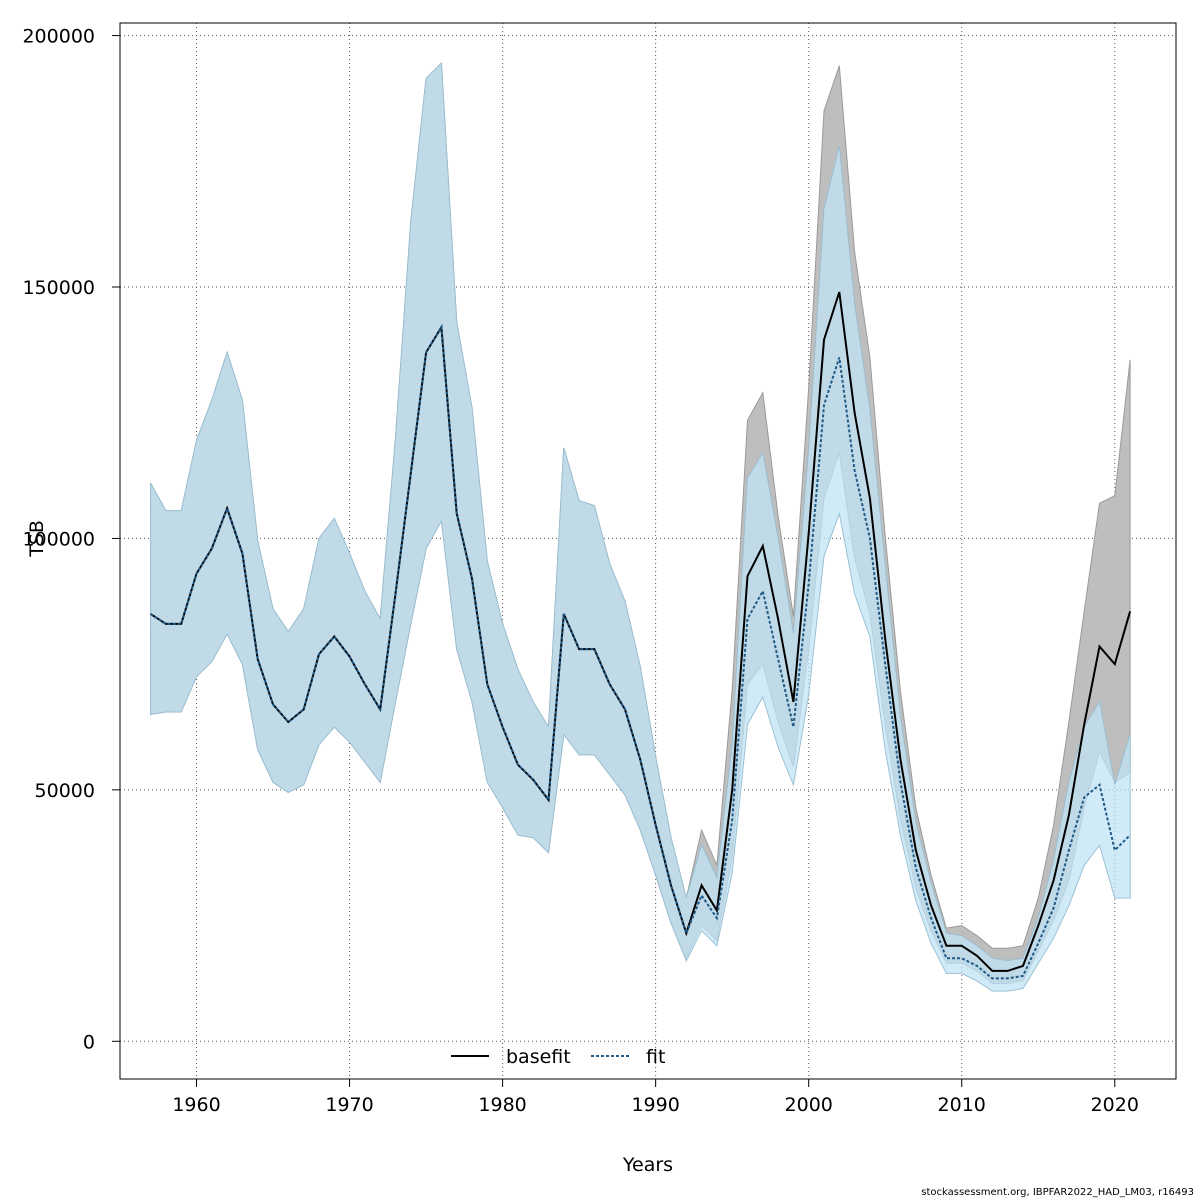 The width and height of the screenshot is (1200, 1200). I want to click on legend-fit-label: fit, so click(655, 1057).